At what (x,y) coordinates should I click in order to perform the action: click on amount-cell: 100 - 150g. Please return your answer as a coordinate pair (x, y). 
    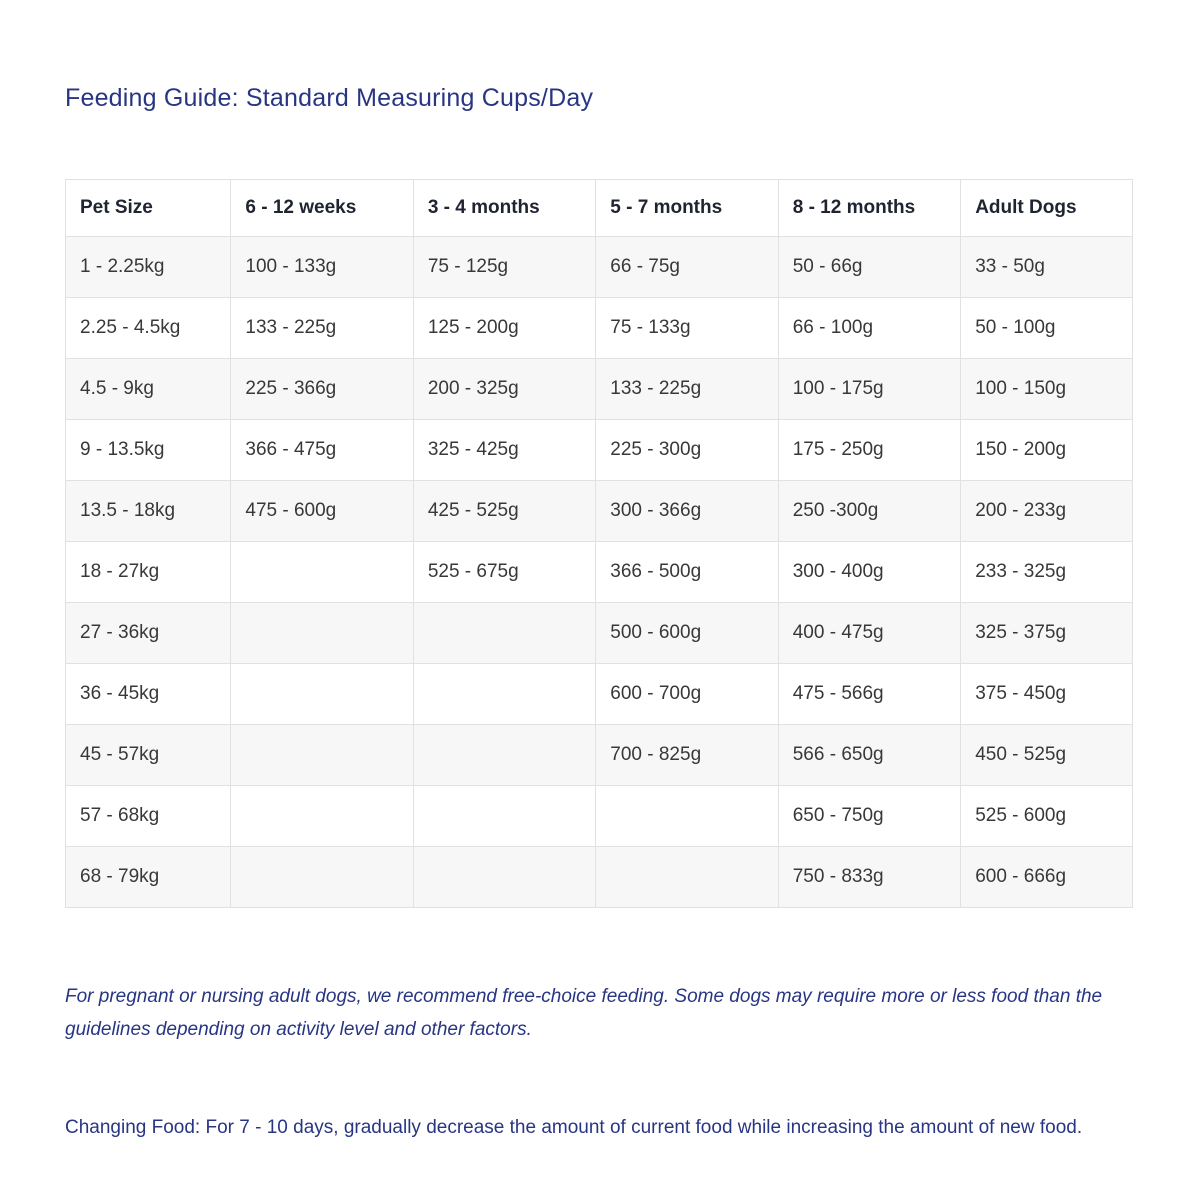
    Looking at the image, I should click on (1046, 389).